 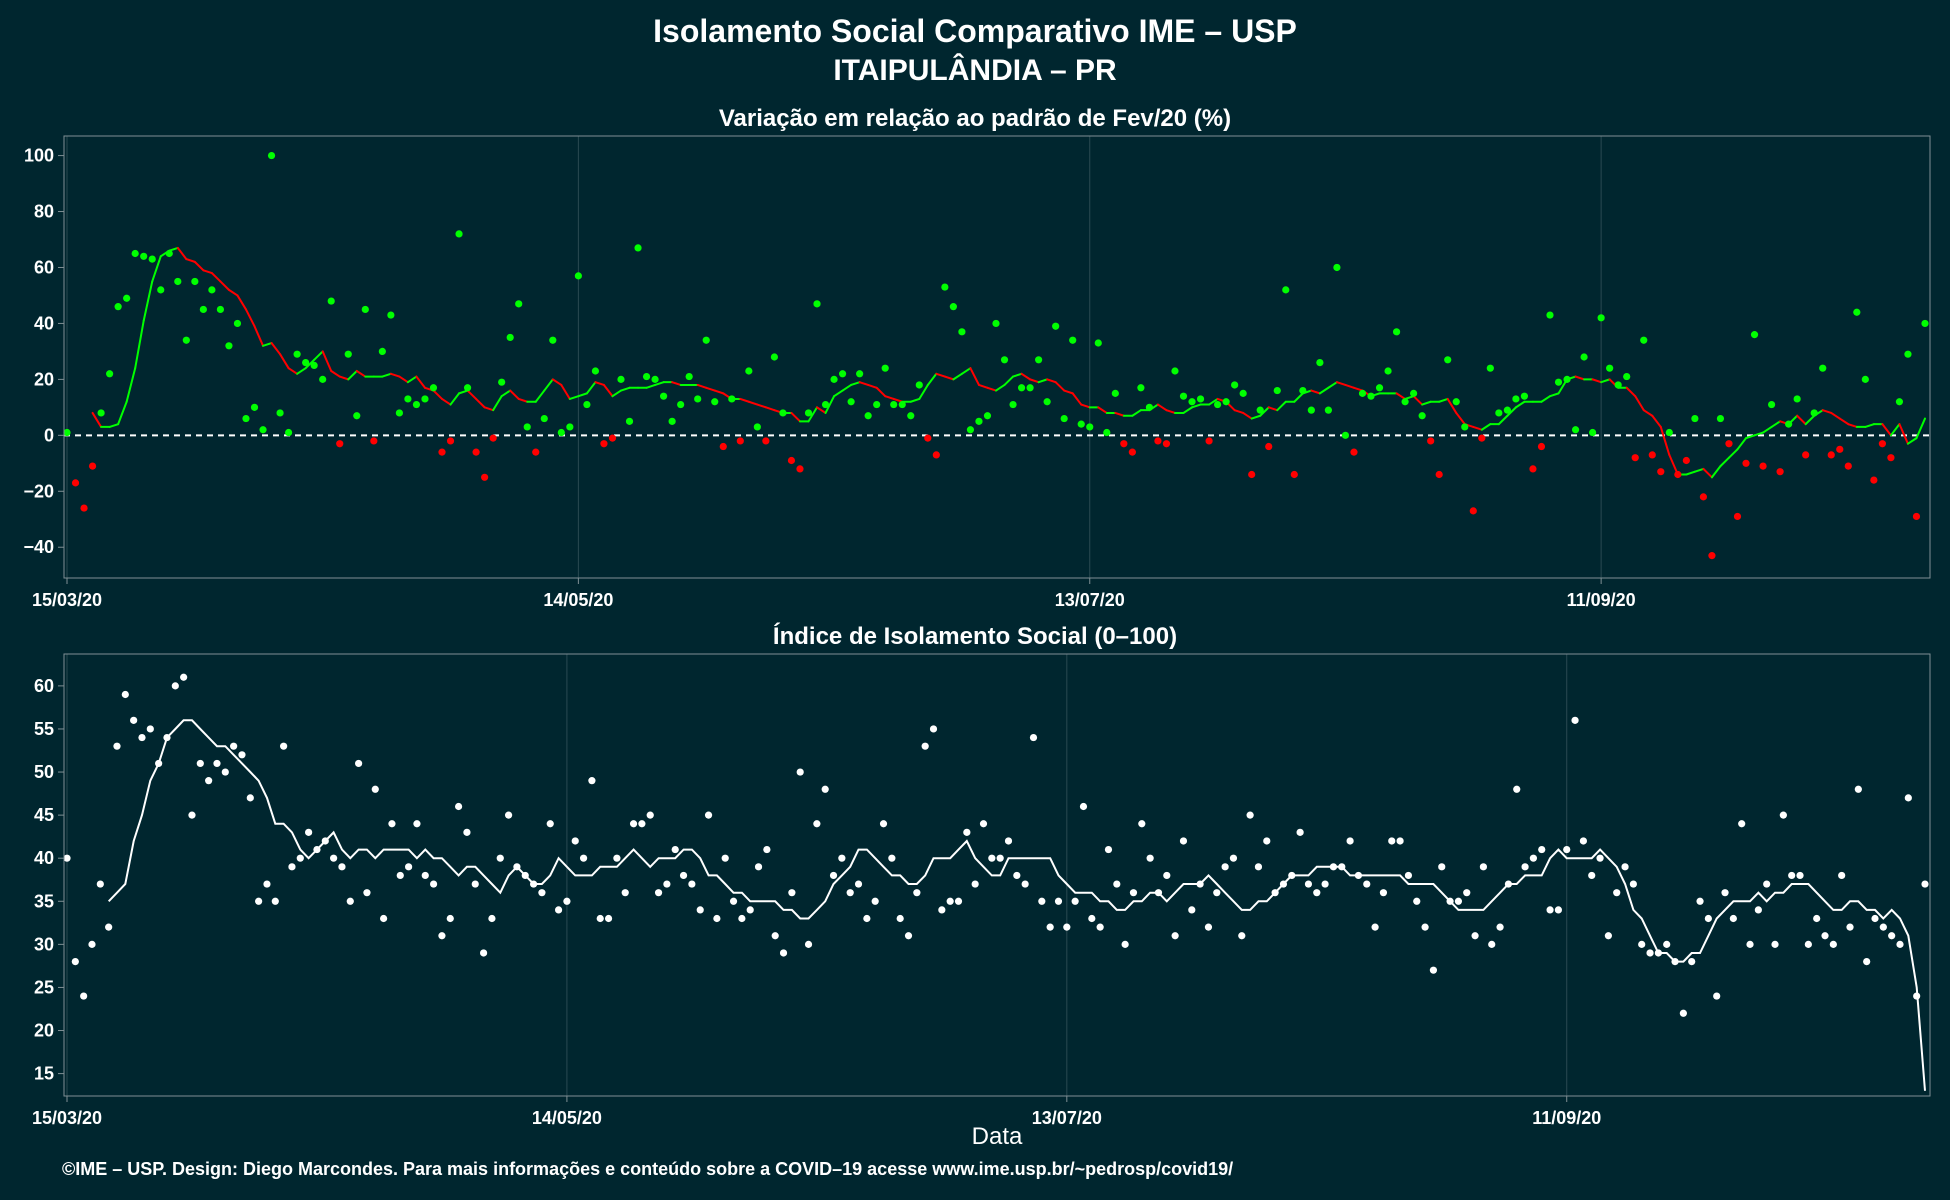 I want to click on x-tick-label: 13/07/20, so click(x=1090, y=600).